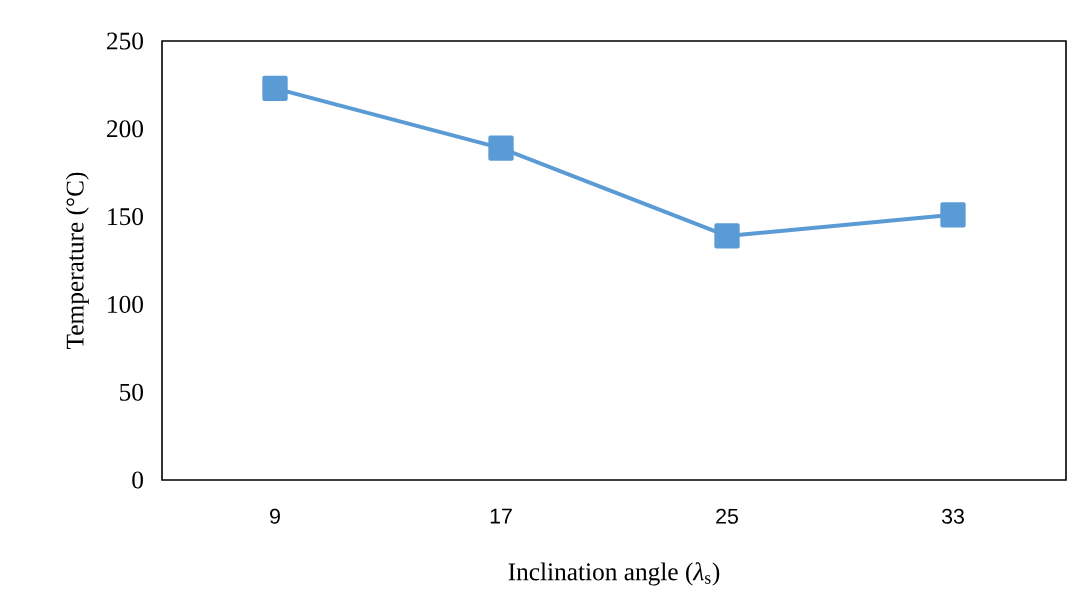 The width and height of the screenshot is (1085, 612). I want to click on y-tick-label: 150, so click(125, 217).